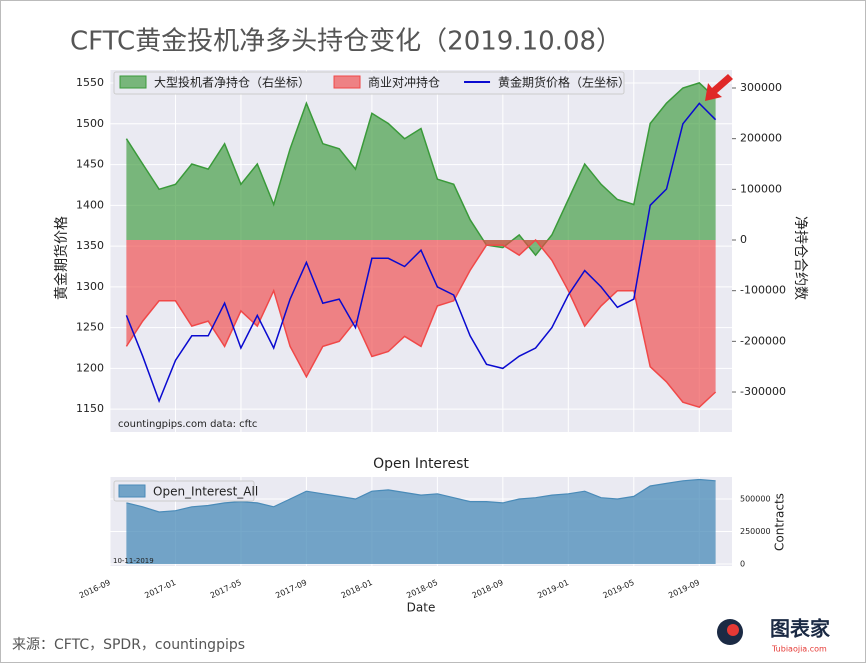 Image resolution: width=866 pixels, height=667 pixels. Describe the element at coordinates (61, 258) in the screenshot. I see `y-axis-label: 黄金期货价格` at that location.